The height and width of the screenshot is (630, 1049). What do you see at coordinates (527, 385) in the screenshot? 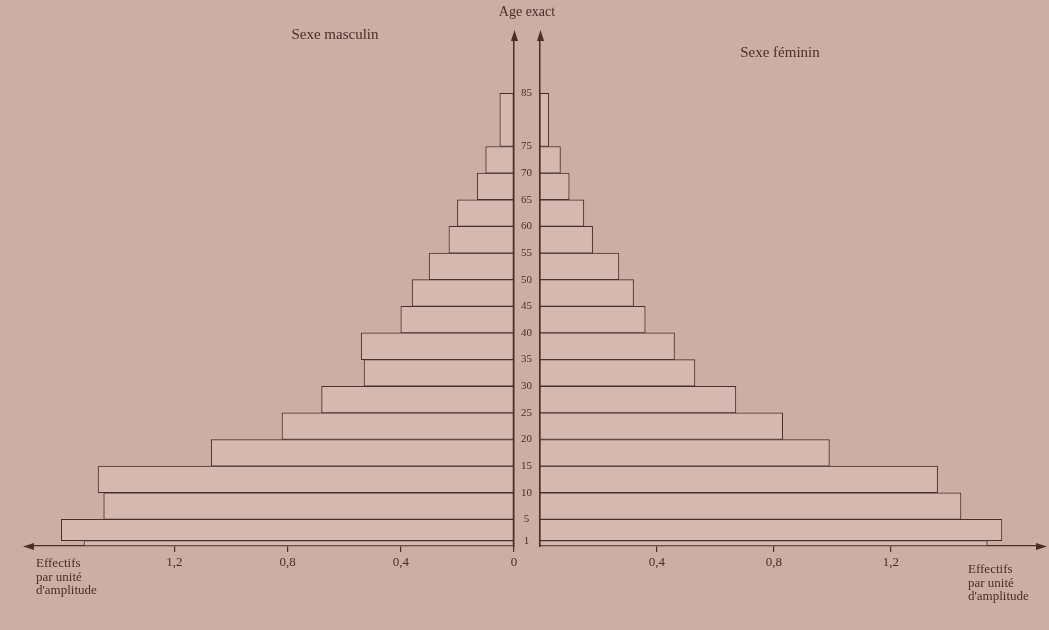
I see `y-tick-label: 30` at bounding box center [527, 385].